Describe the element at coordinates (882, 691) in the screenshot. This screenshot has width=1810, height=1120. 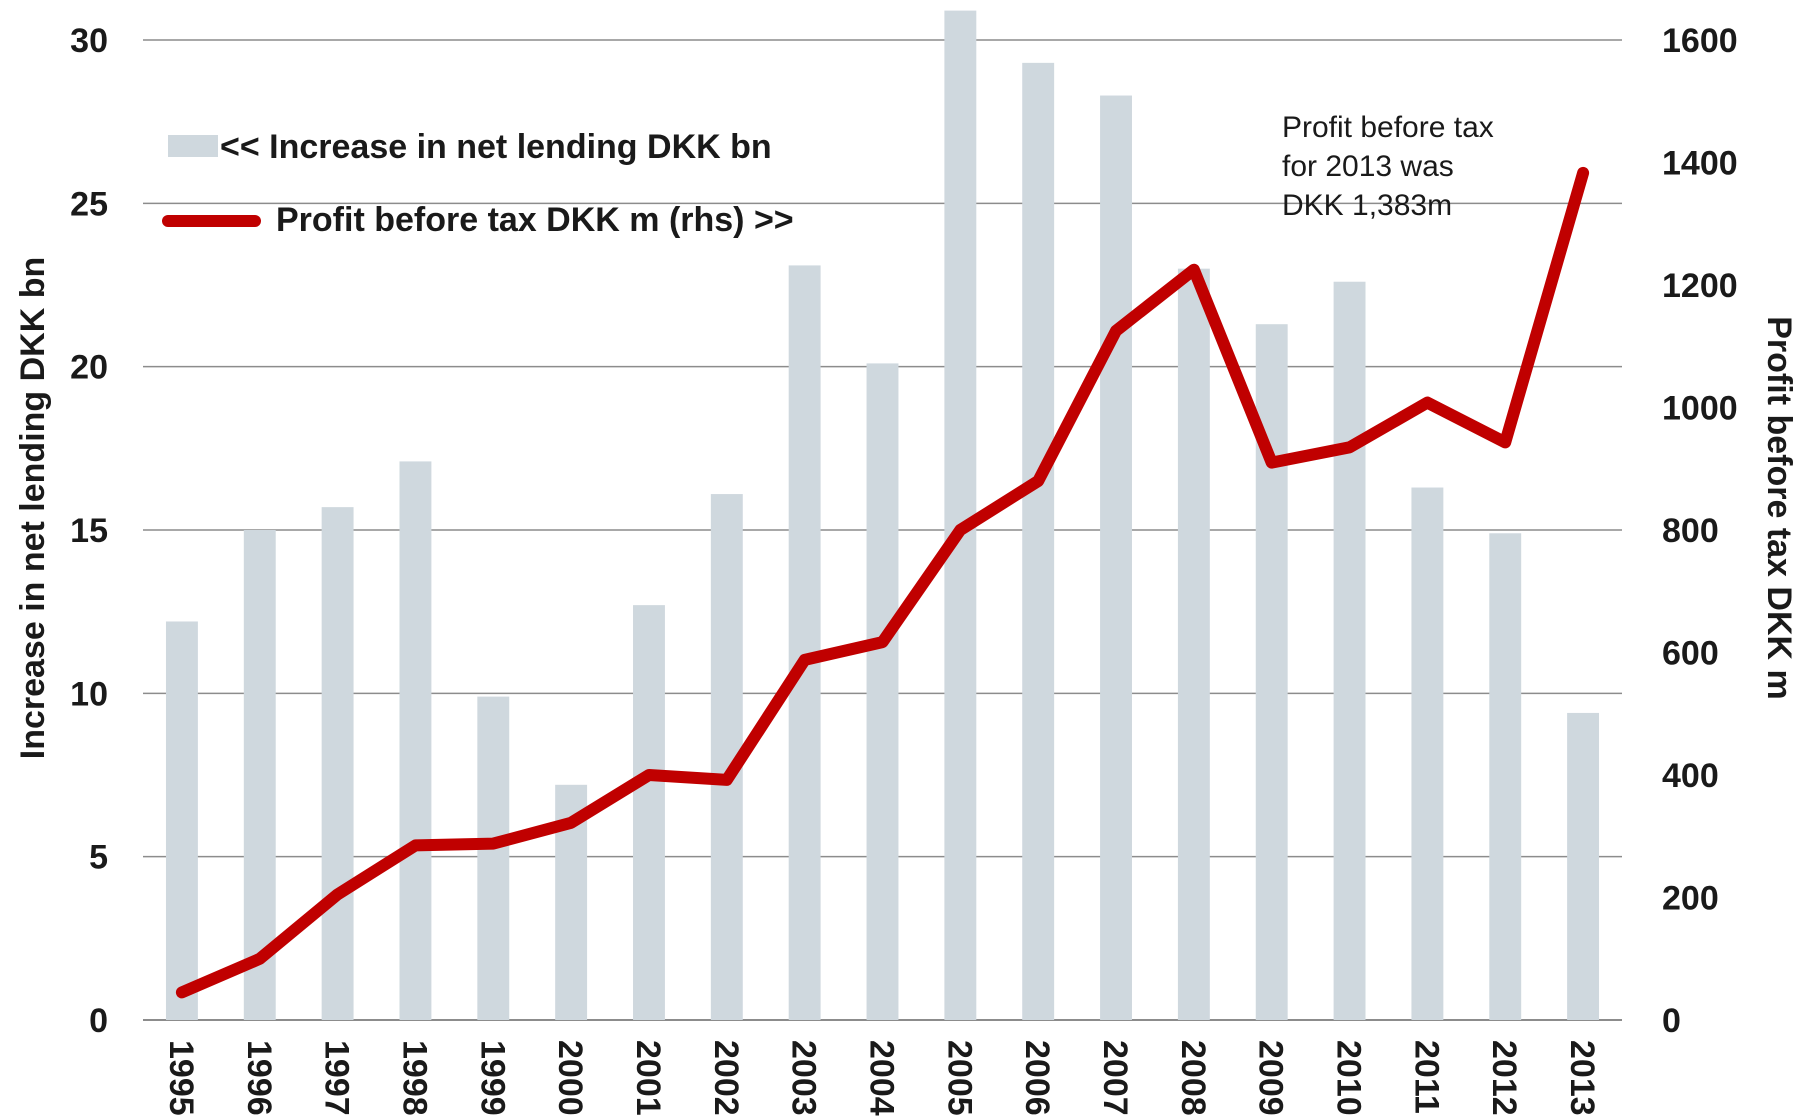
I see `bar-2004` at that location.